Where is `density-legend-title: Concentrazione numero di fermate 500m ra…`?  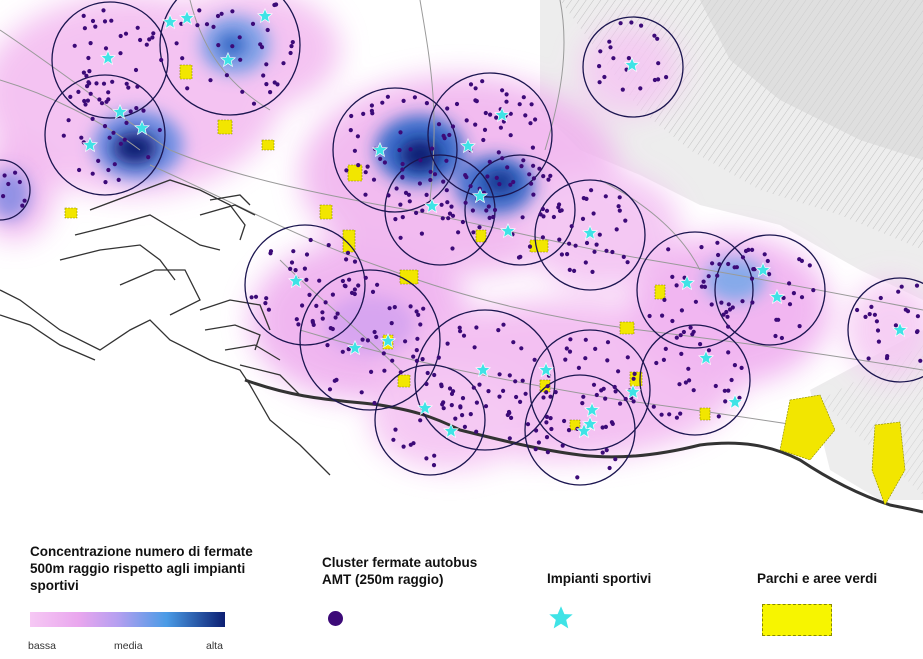
density-legend-title: Concentrazione numero di fermate 500m ra… is located at coordinates (141, 568).